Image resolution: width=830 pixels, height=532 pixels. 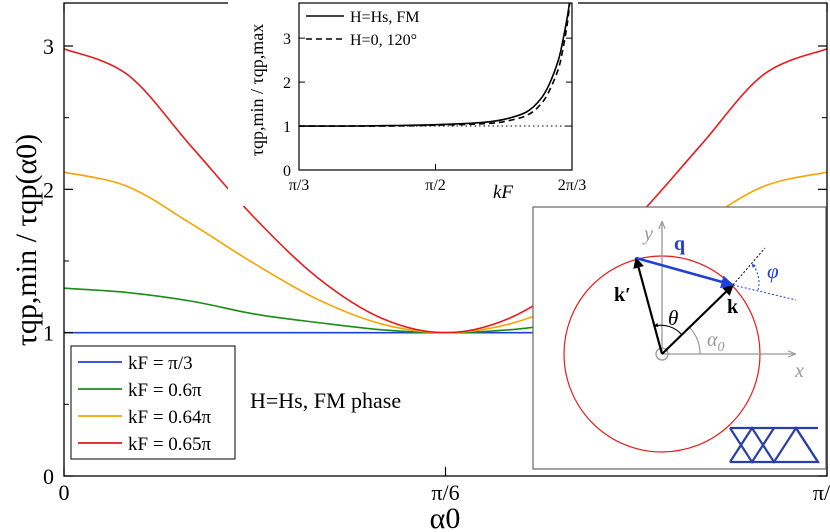 I want to click on x-axis-label: x, so click(x=799, y=371).